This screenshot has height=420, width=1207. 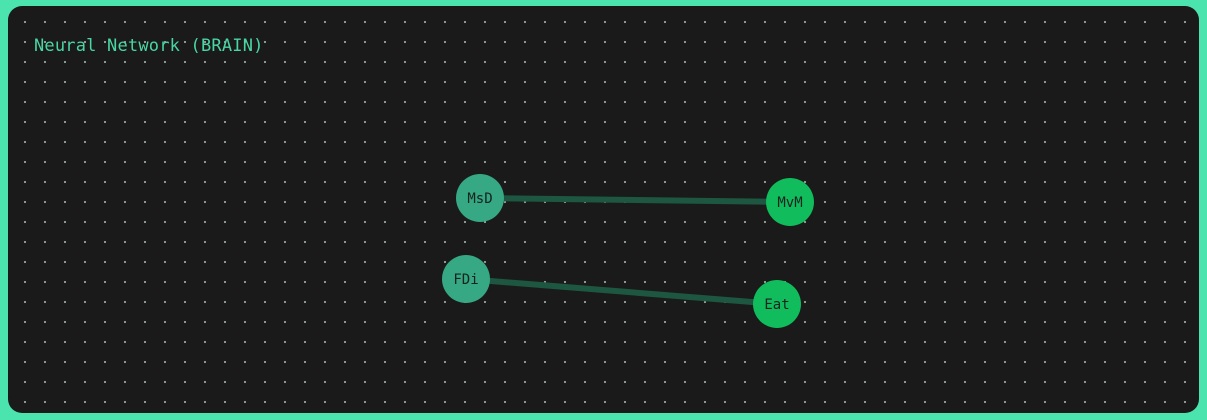 I want to click on input-node-label: MsD, so click(x=479, y=199).